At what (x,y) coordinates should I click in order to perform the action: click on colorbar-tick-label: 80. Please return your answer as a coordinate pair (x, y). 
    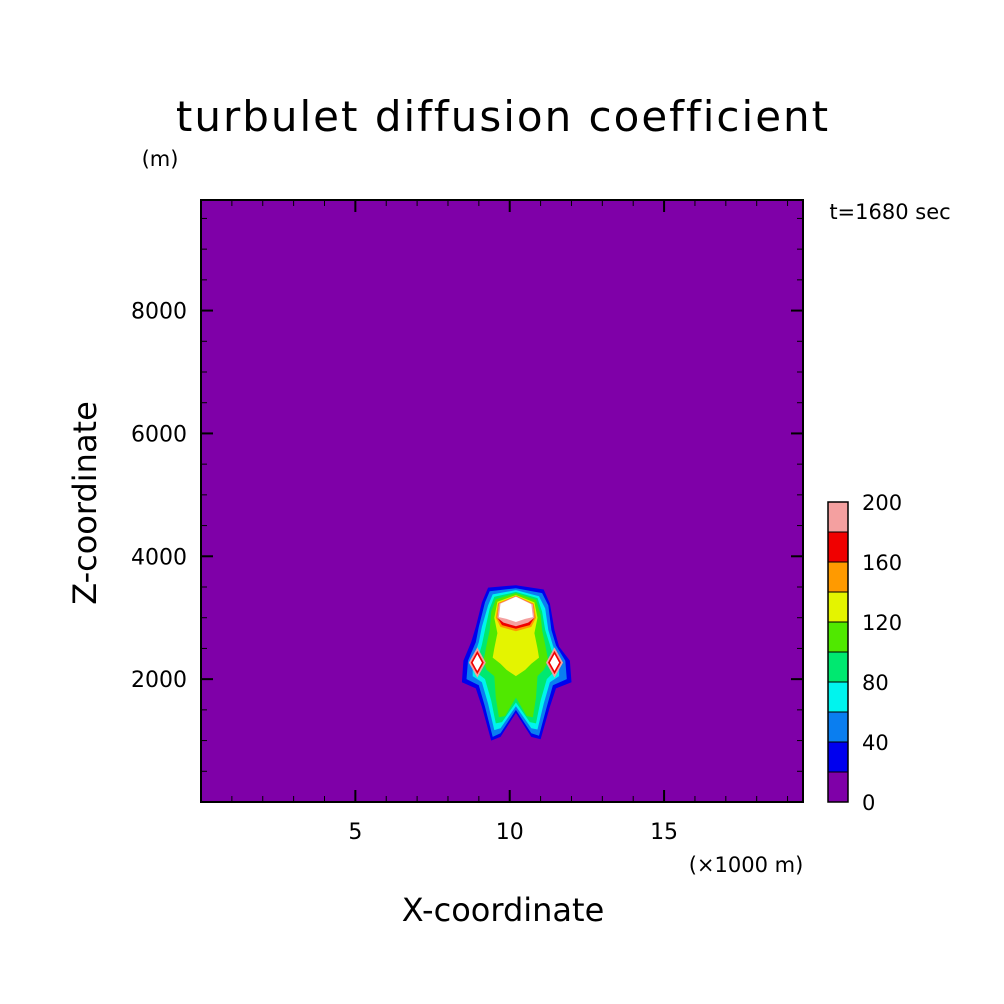
    Looking at the image, I should click on (875, 683).